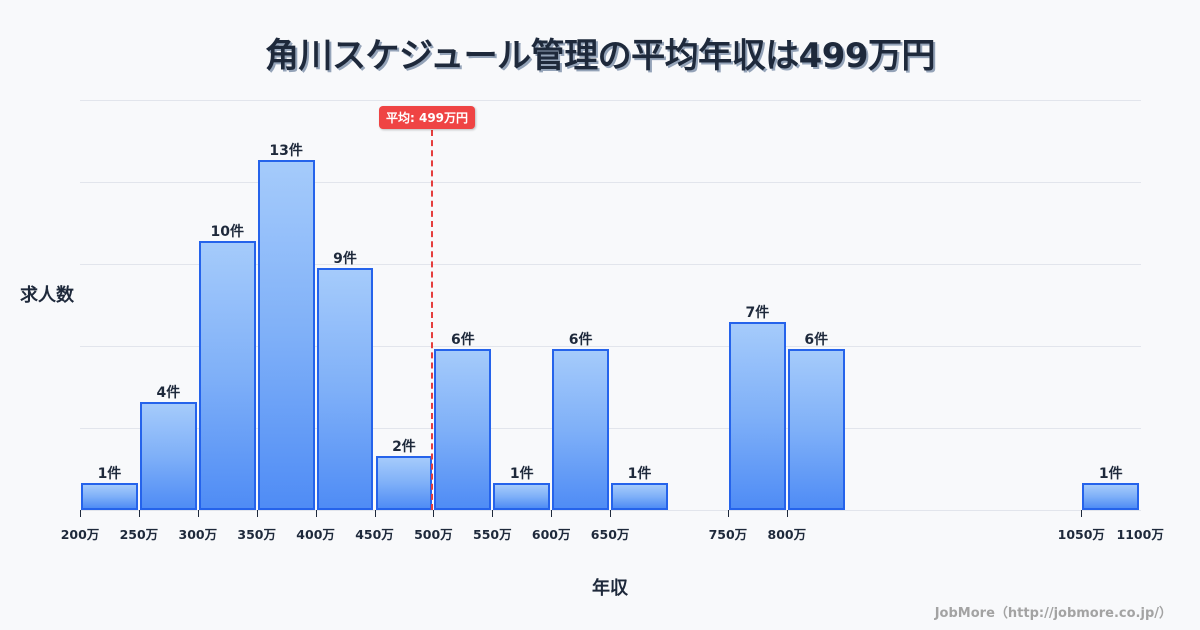 This screenshot has width=1200, height=630. I want to click on bar-count-label: 9件, so click(345, 258).